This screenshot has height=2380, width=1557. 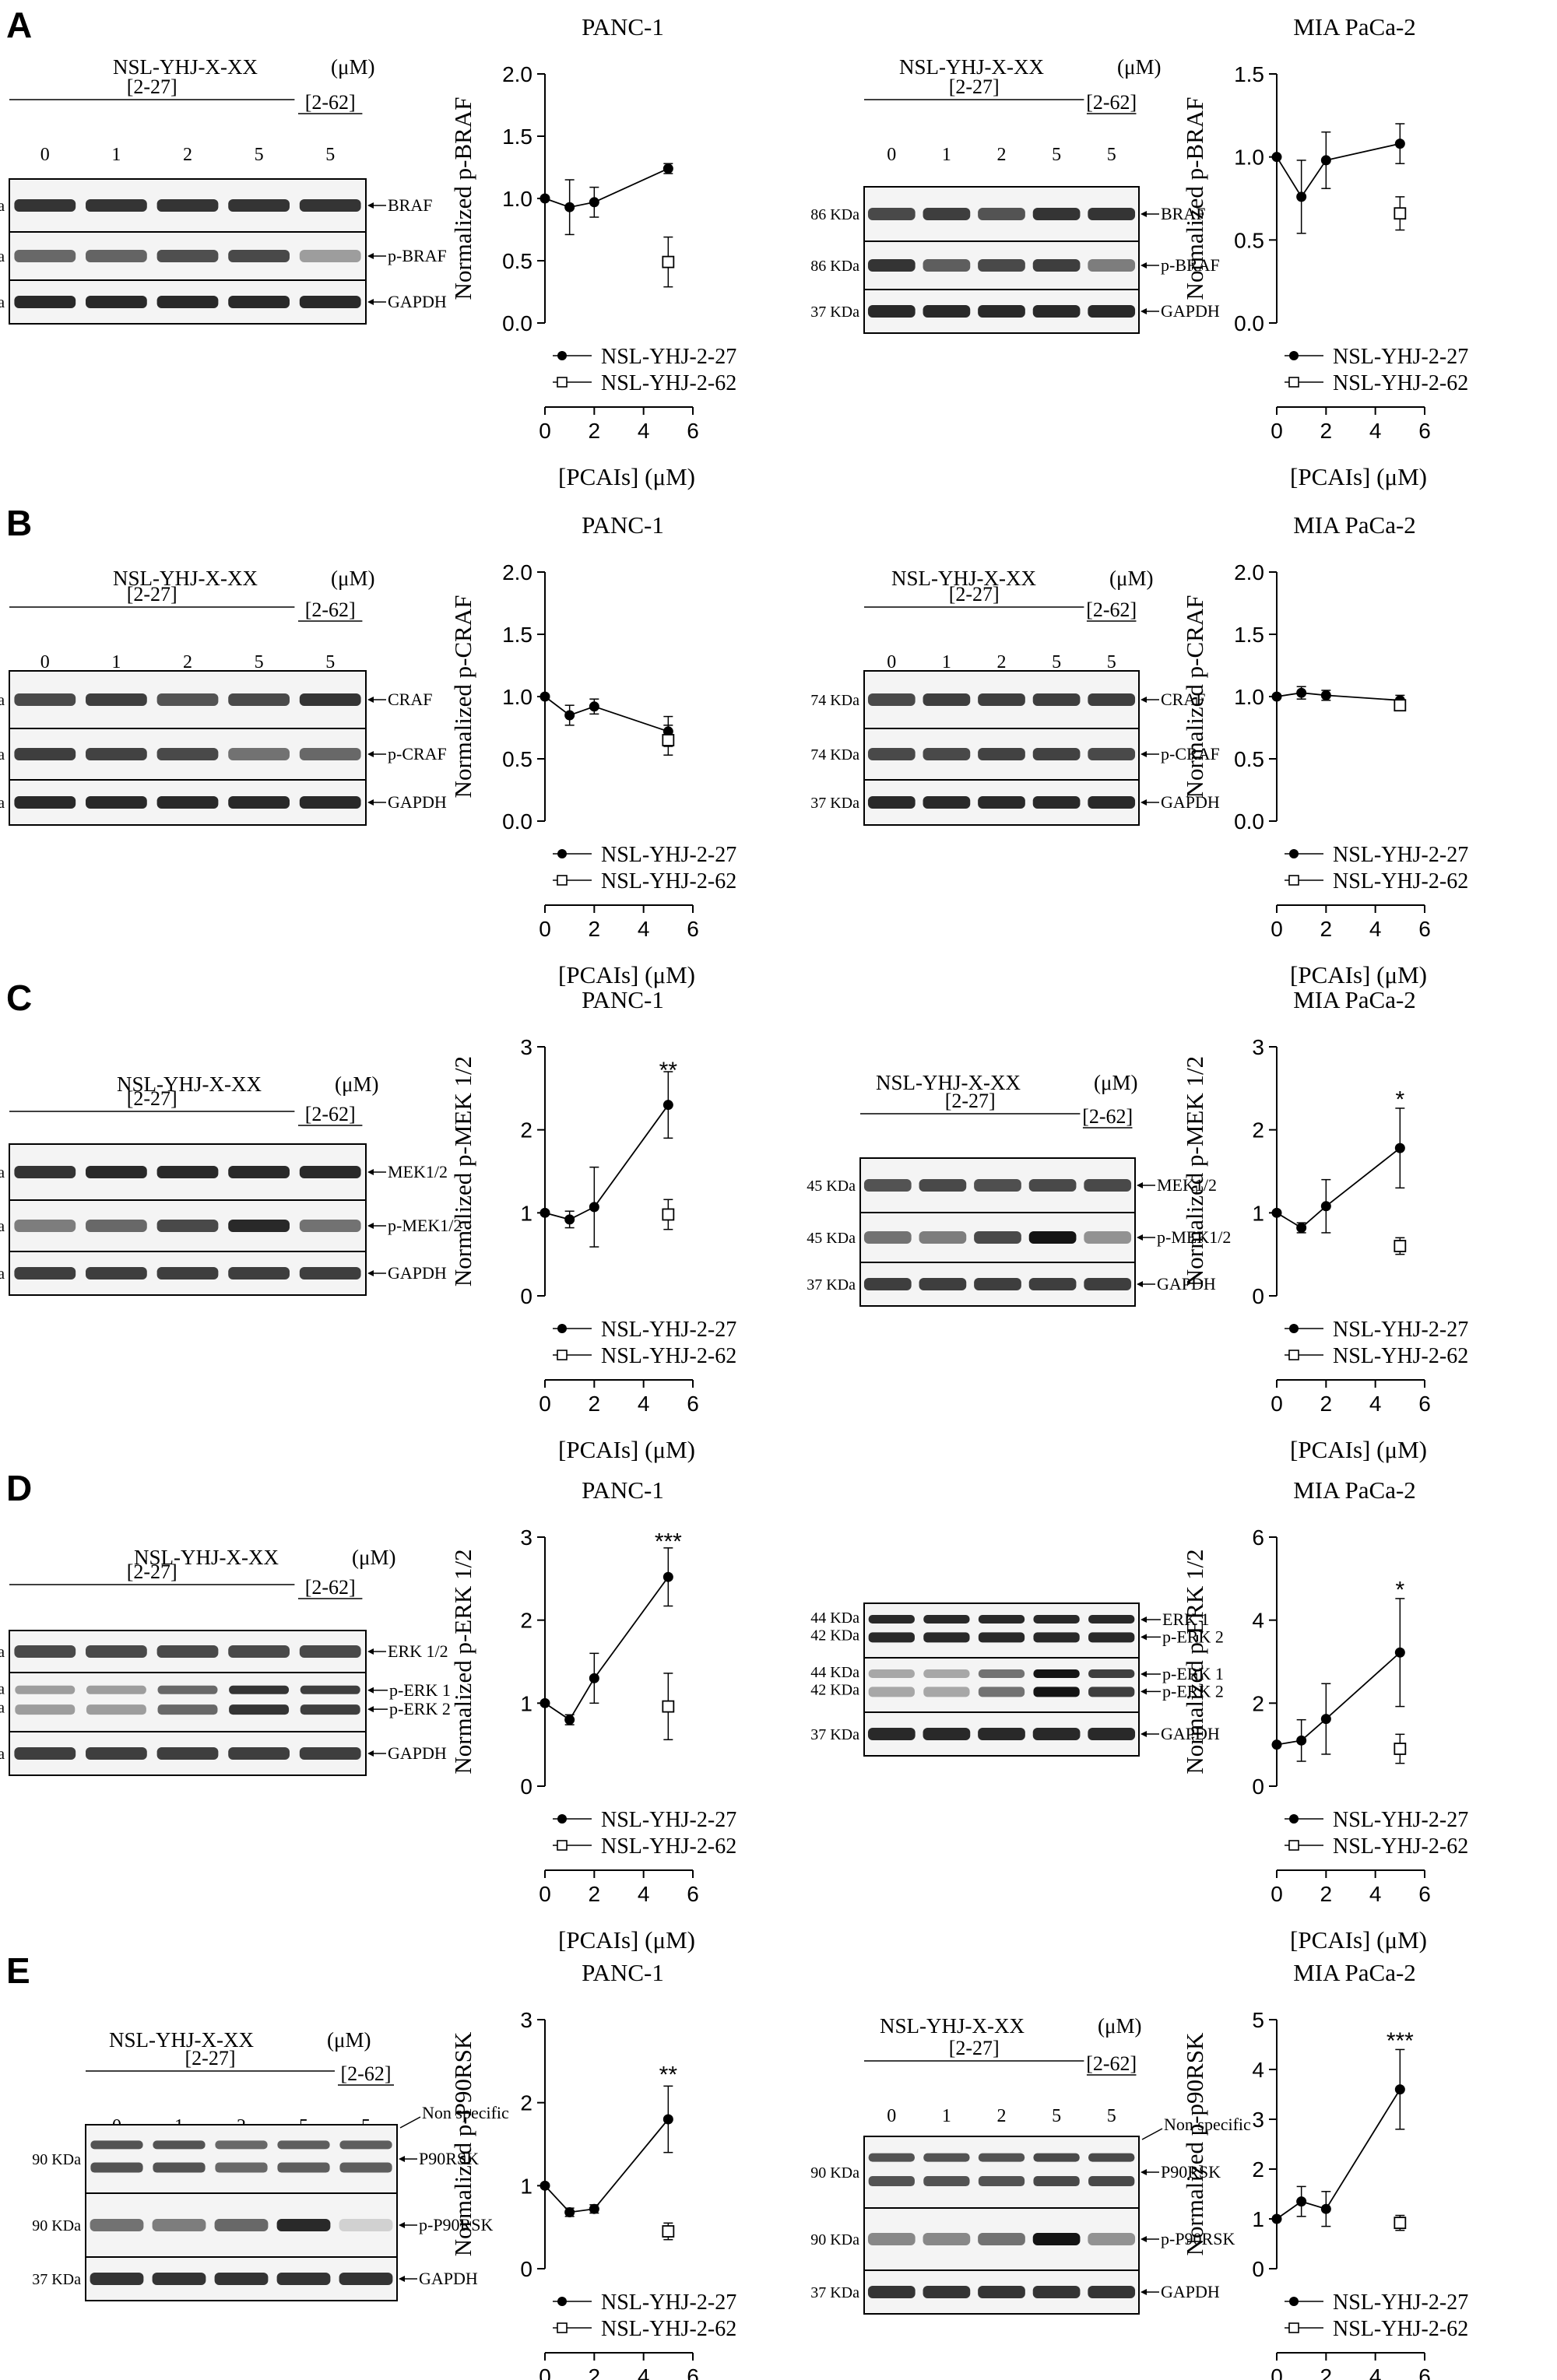 What do you see at coordinates (1194, 2143) in the screenshot?
I see `y-axis-label: Normalized p-p90RSK` at bounding box center [1194, 2143].